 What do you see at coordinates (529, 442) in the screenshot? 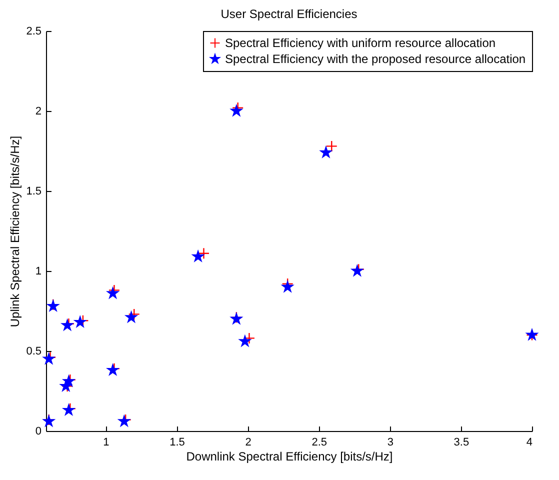
I see `x-tick-label: 4` at bounding box center [529, 442].